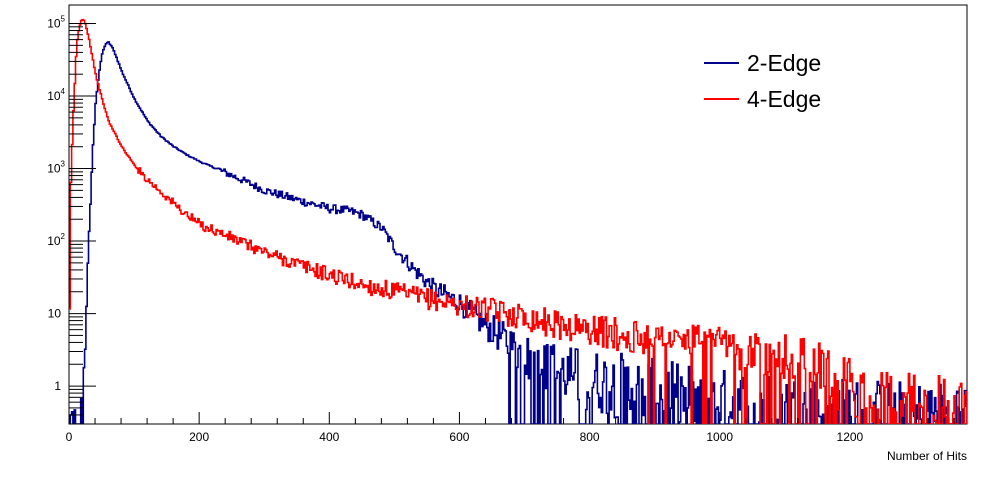 This screenshot has width=996, height=477. Describe the element at coordinates (56, 23) in the screenshot. I see `y-tick-label: 10⁵` at that location.